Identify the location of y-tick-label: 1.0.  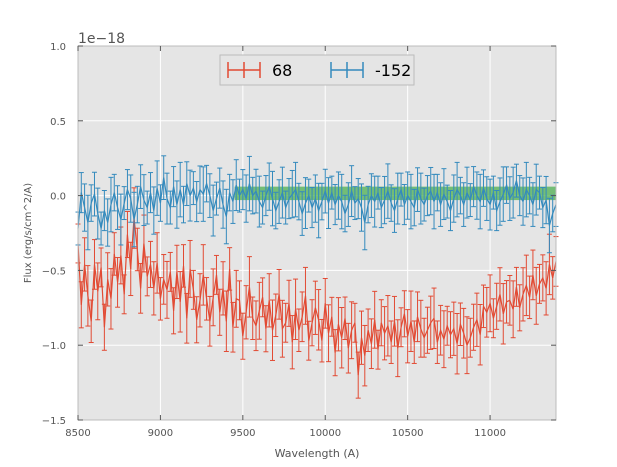
(58, 47).